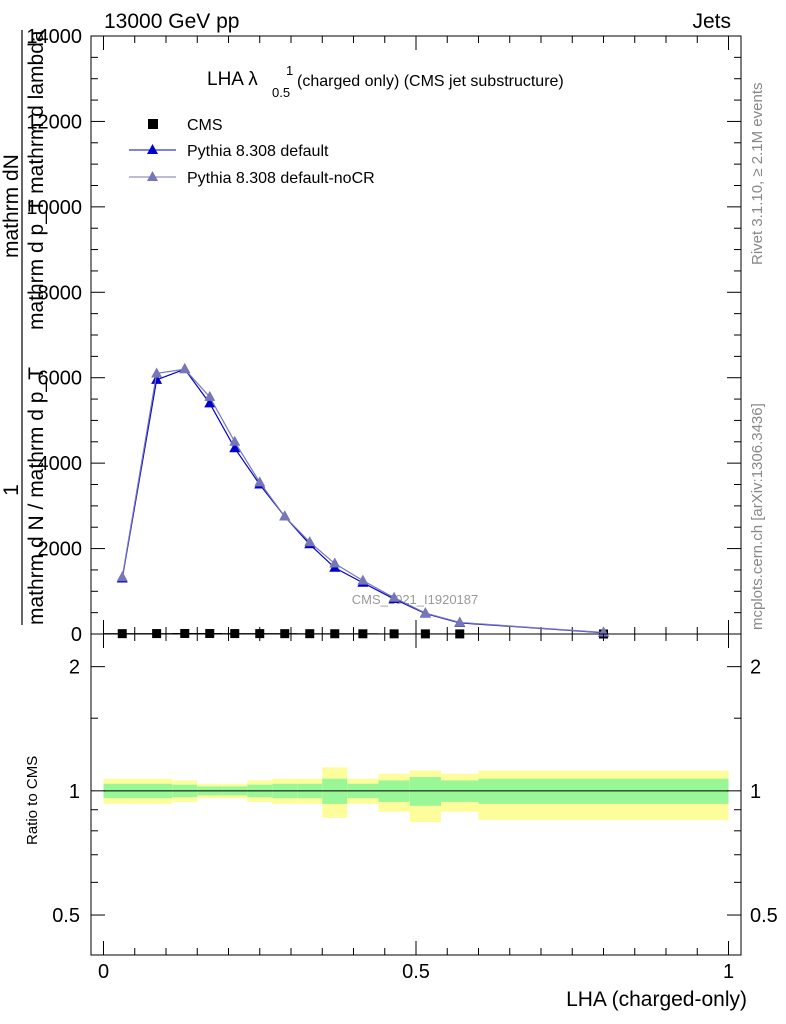 The image size is (786, 1024). What do you see at coordinates (60, 550) in the screenshot?
I see `top-y-tick-label: 2000` at bounding box center [60, 550].